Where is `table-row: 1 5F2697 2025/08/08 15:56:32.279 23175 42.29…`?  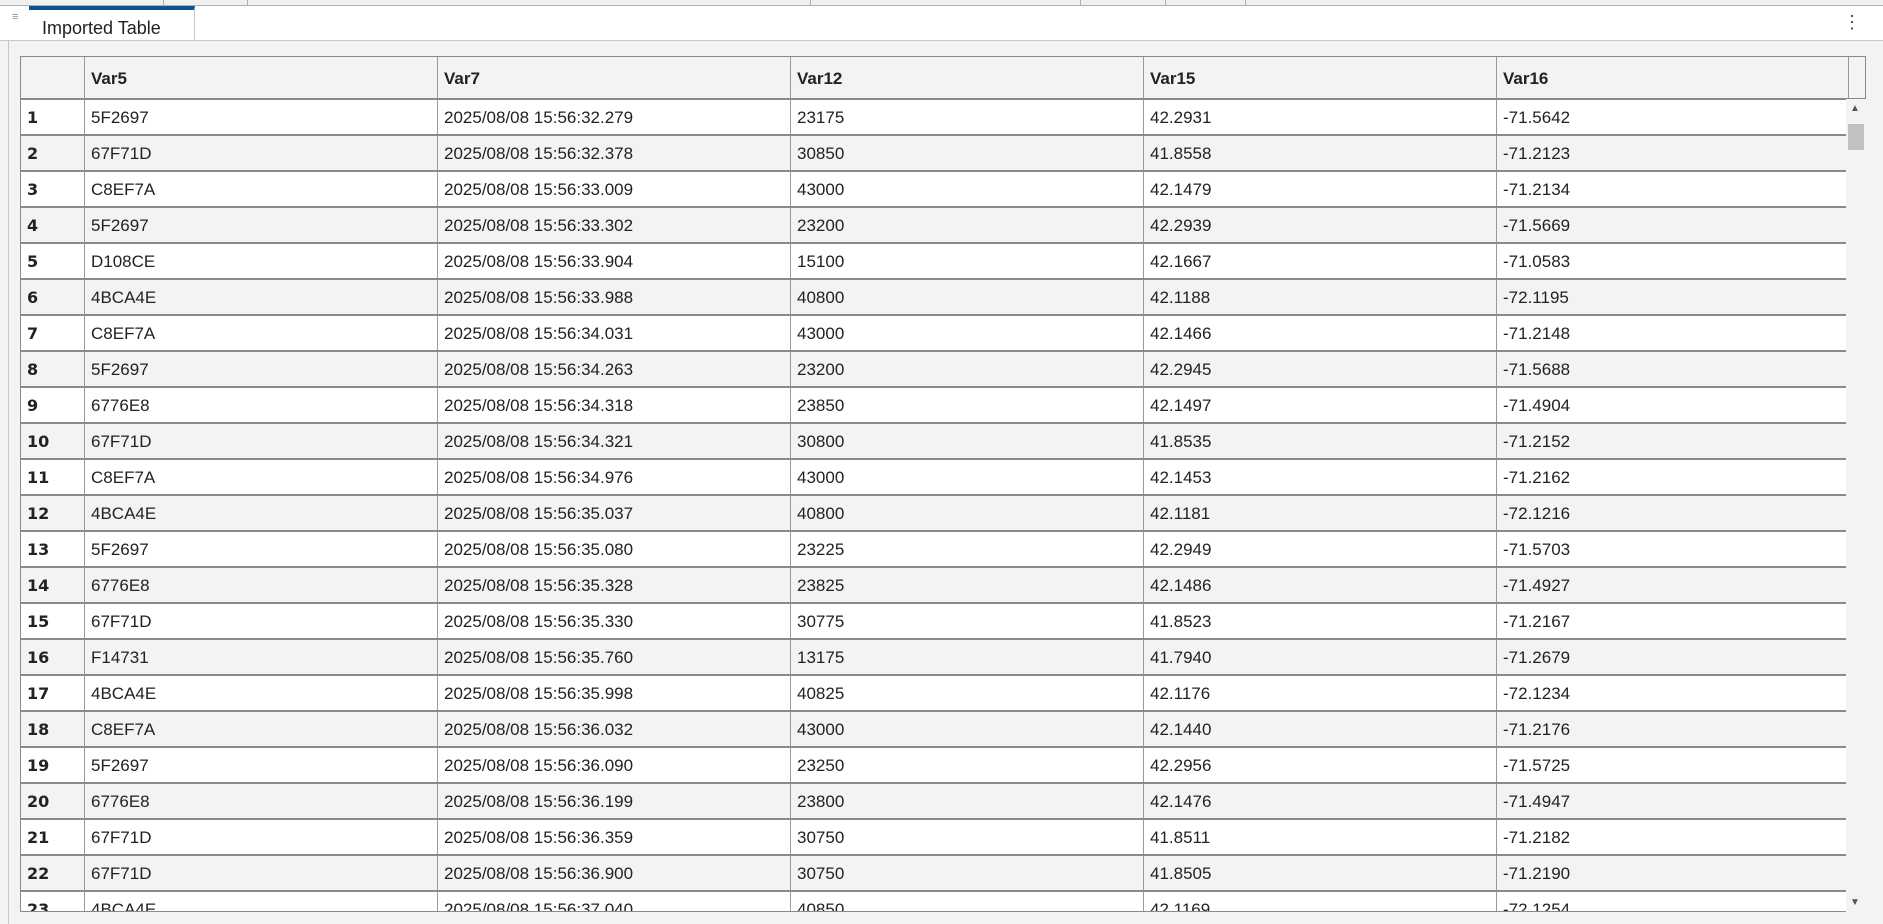 table-row: 1 5F2697 2025/08/08 15:56:32.279 23175 42.29… is located at coordinates (943, 118).